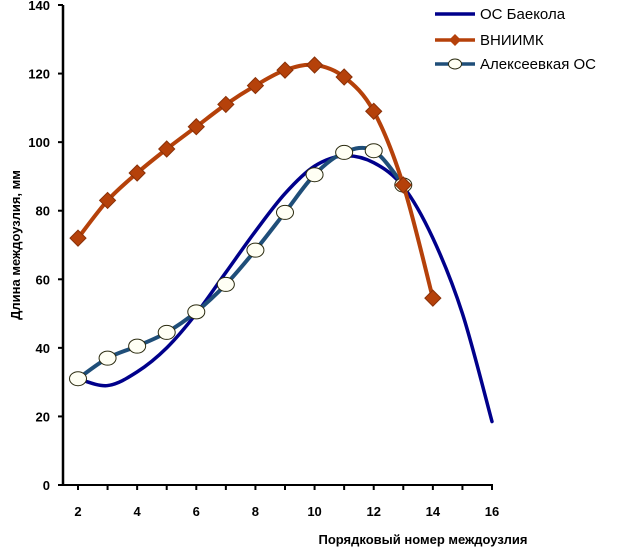  What do you see at coordinates (39, 142) in the screenshot?
I see `y-tick-label: 100` at bounding box center [39, 142].